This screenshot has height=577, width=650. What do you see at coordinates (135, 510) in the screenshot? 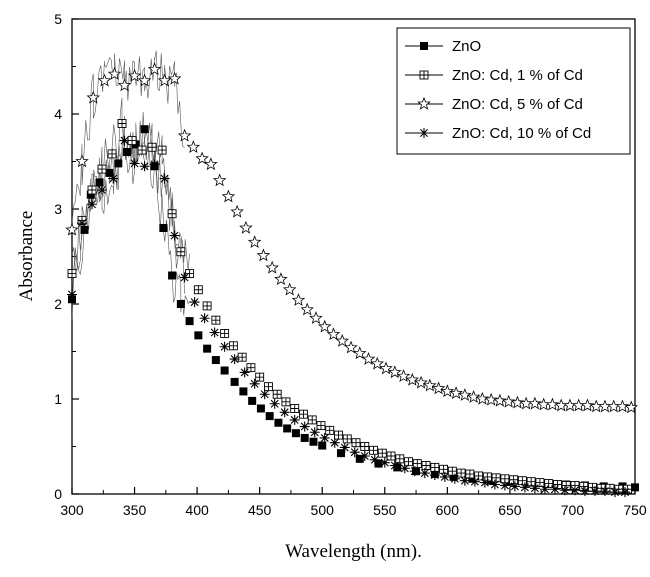
I see `x-tick-label: 350` at bounding box center [135, 510].